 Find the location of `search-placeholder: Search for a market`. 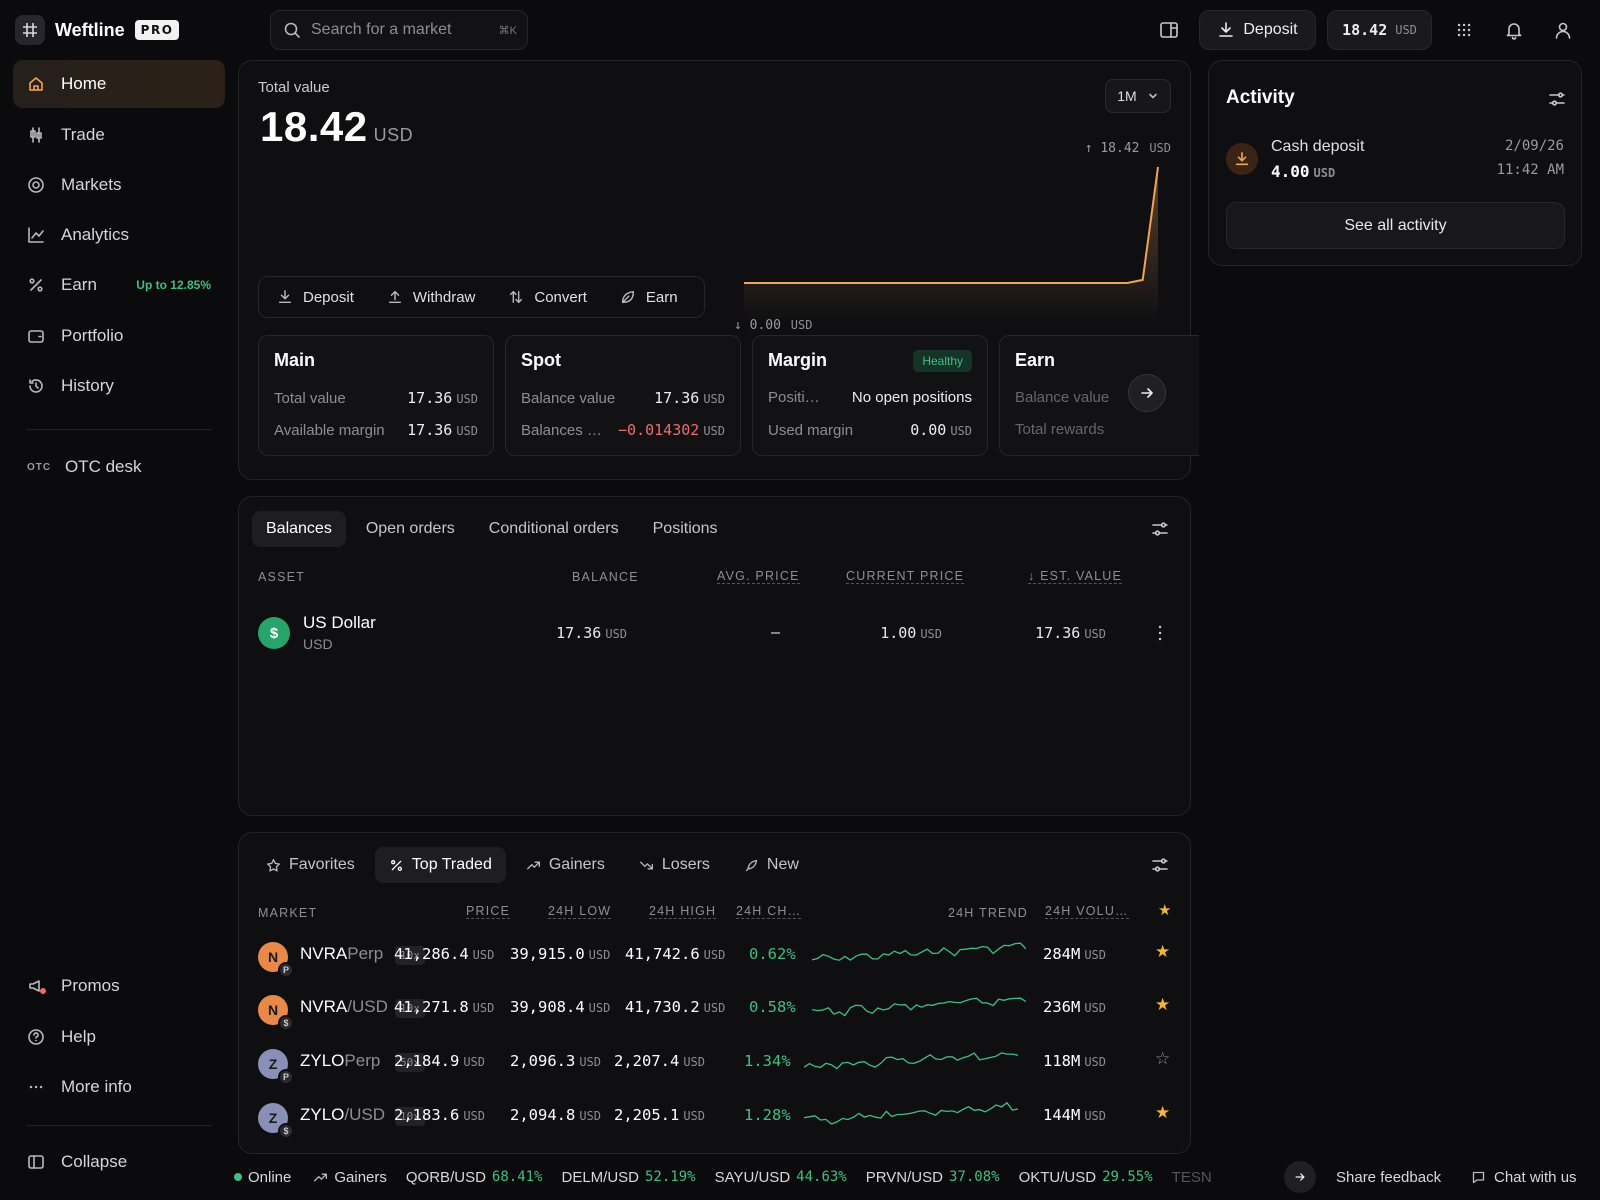

search-placeholder: Search for a market is located at coordinates (381, 29).